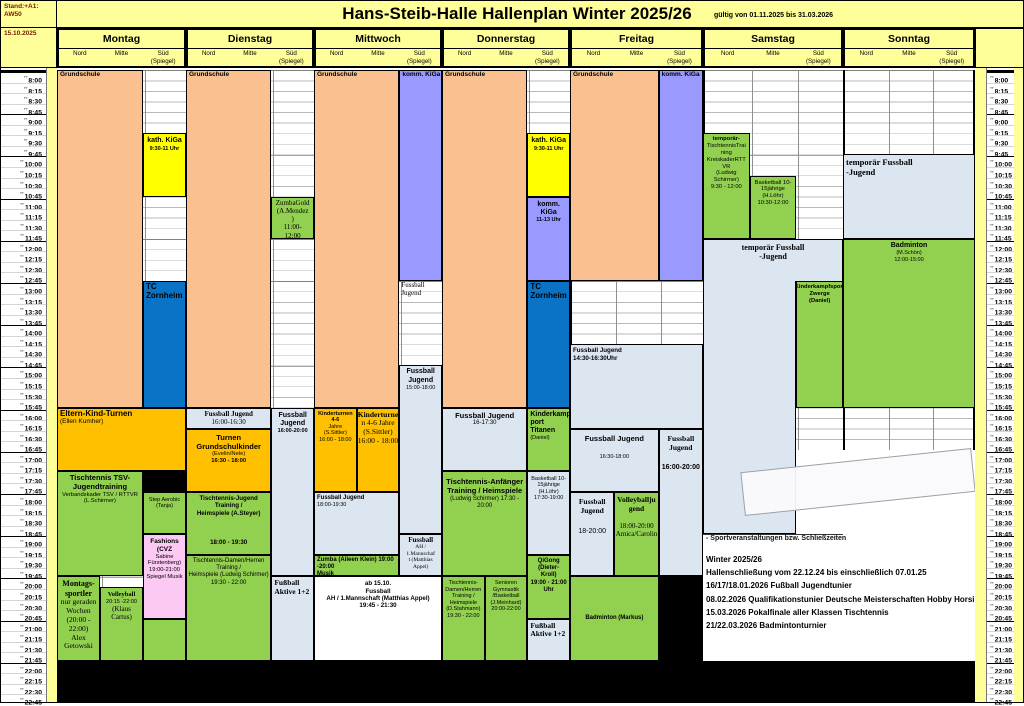 Image resolution: width=1024 pixels, height=706 pixels. I want to click on event-text: KreiskaderRTT VR, so click(726, 163).